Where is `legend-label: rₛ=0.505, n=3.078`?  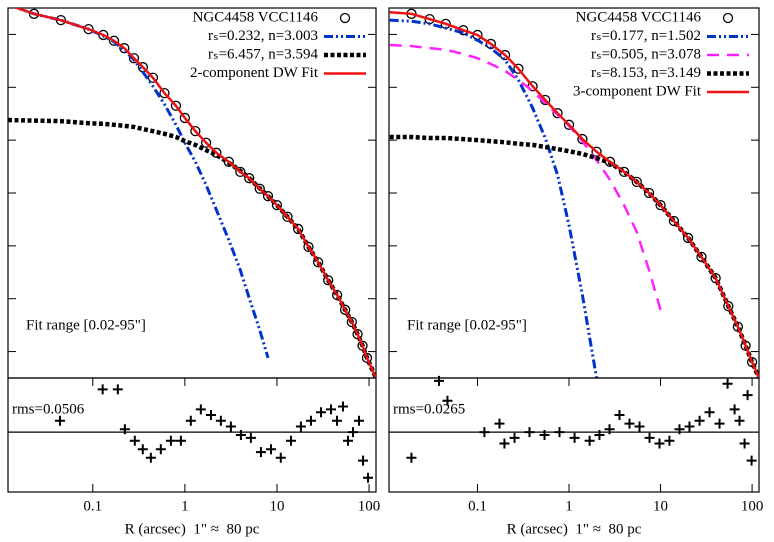
legend-label: rₛ=0.505, n=3.078 is located at coordinates (646, 54).